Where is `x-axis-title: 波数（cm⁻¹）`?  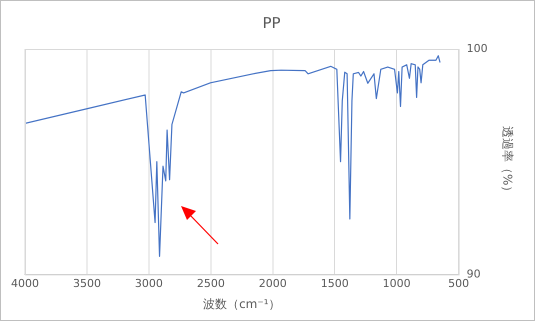
x-axis-title: 波数（cm⁻¹） is located at coordinates (242, 303).